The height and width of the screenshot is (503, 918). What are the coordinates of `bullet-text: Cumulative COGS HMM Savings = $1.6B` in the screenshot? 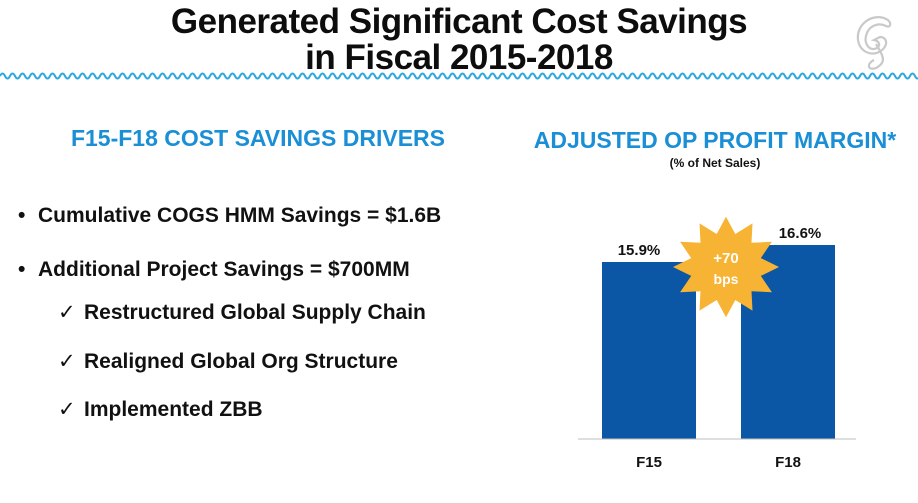 It's located at (240, 215).